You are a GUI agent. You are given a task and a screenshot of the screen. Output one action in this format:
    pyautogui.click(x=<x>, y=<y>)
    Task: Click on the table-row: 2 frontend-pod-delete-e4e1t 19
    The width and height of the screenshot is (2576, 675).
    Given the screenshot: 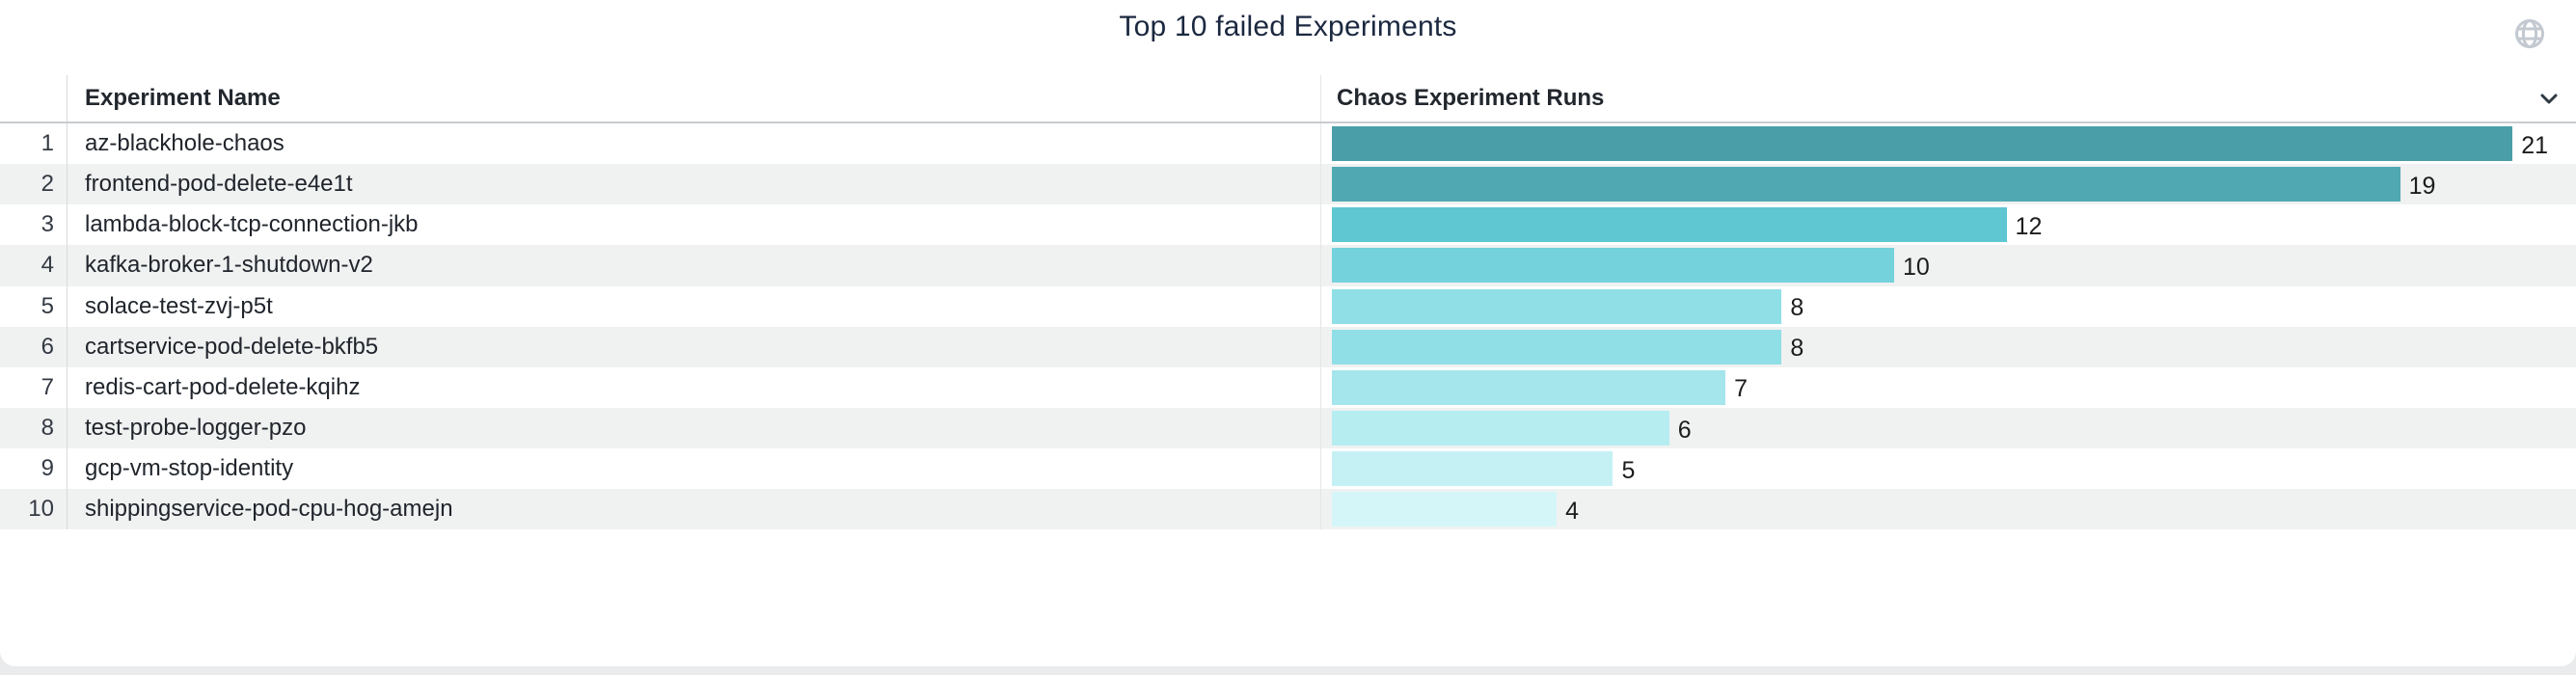 What is the action you would take?
    pyautogui.click(x=1288, y=184)
    